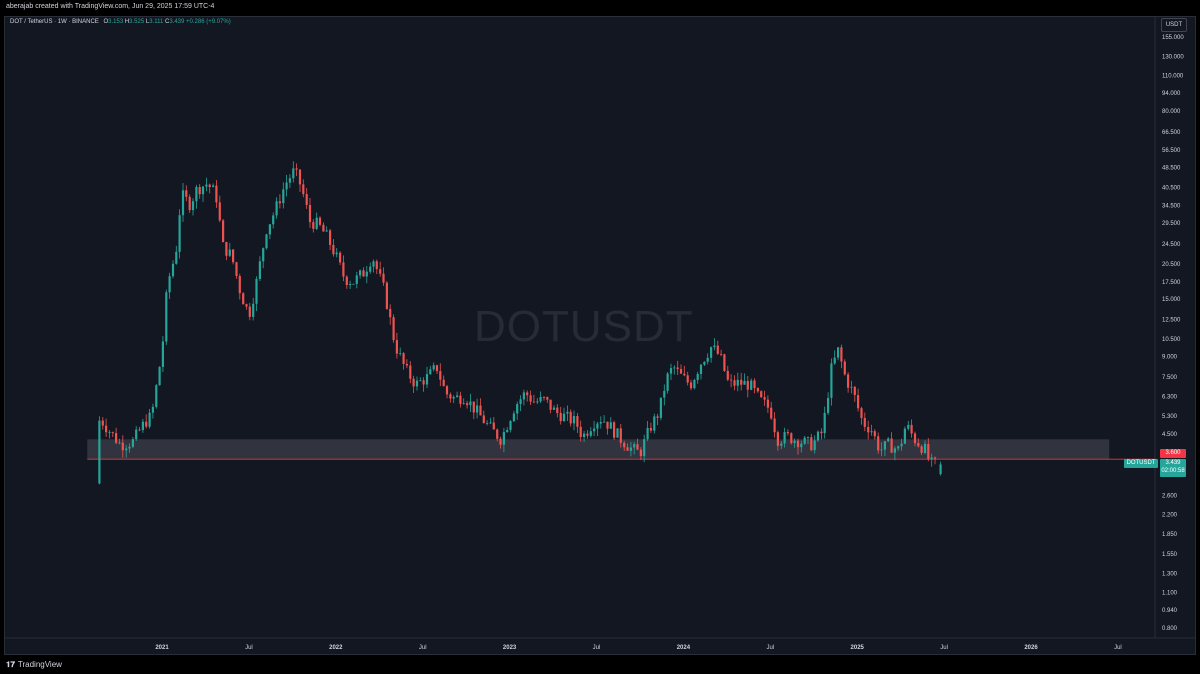 The width and height of the screenshot is (1200, 674). What do you see at coordinates (34, 665) in the screenshot?
I see `tradingview-logo: 𝟏𝟕 TradingView` at bounding box center [34, 665].